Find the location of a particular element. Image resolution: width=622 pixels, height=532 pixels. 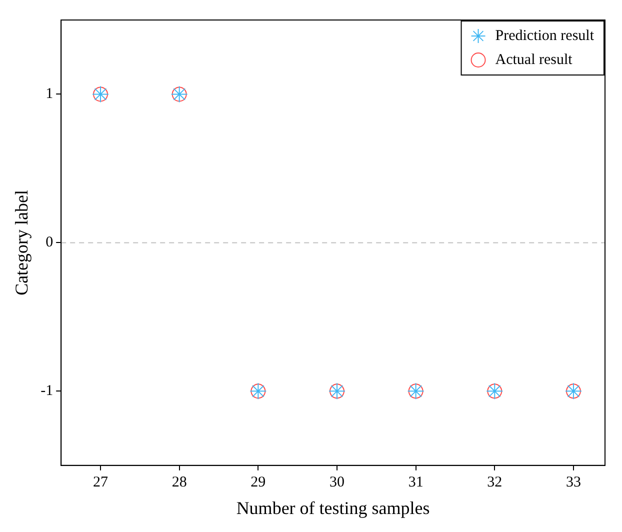

y-tick-label: 0 is located at coordinates (50, 242).